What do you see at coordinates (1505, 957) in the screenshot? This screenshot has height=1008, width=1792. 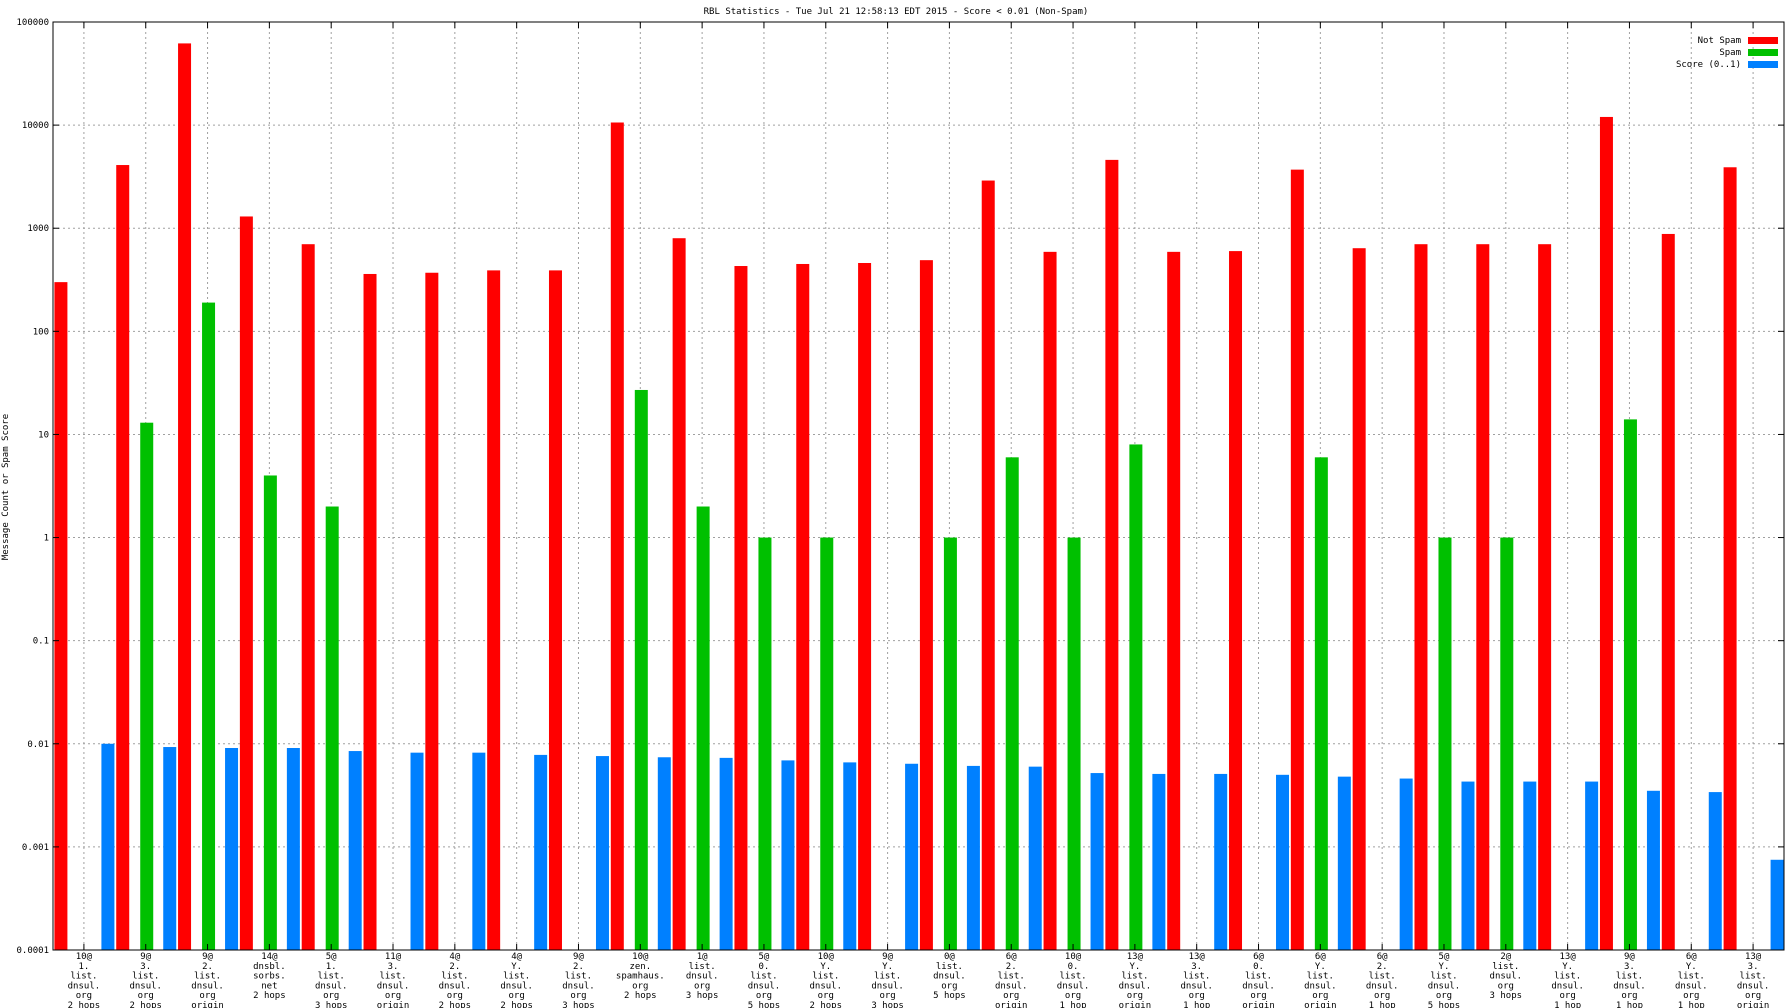 I see `x-category-label-line: 2@` at bounding box center [1505, 957].